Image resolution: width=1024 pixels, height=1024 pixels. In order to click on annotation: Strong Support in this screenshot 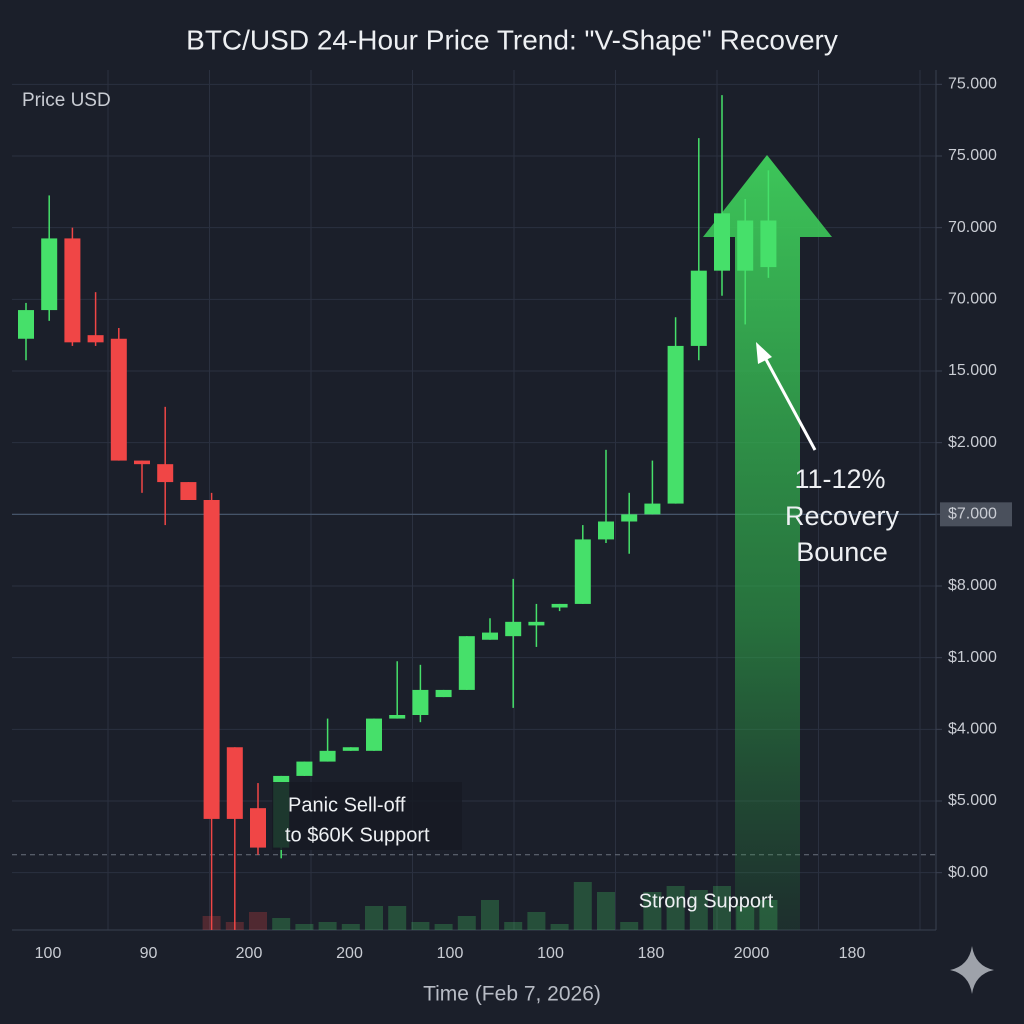, I will do `click(706, 901)`.